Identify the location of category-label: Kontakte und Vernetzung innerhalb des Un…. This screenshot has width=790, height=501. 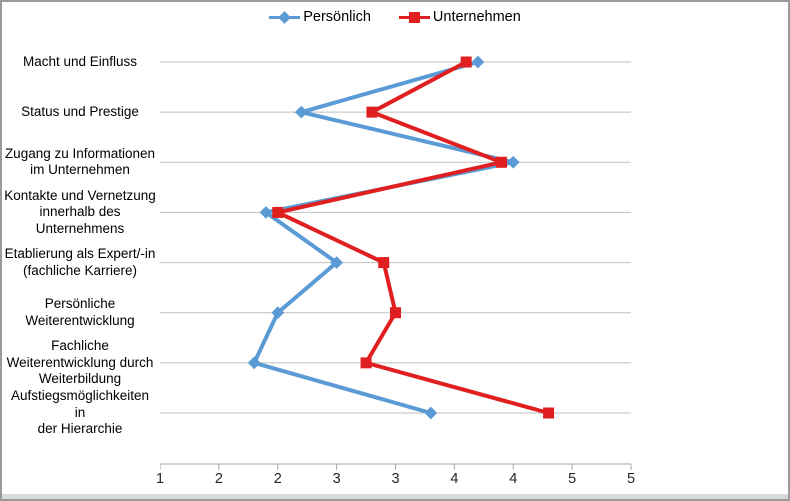
(80, 211).